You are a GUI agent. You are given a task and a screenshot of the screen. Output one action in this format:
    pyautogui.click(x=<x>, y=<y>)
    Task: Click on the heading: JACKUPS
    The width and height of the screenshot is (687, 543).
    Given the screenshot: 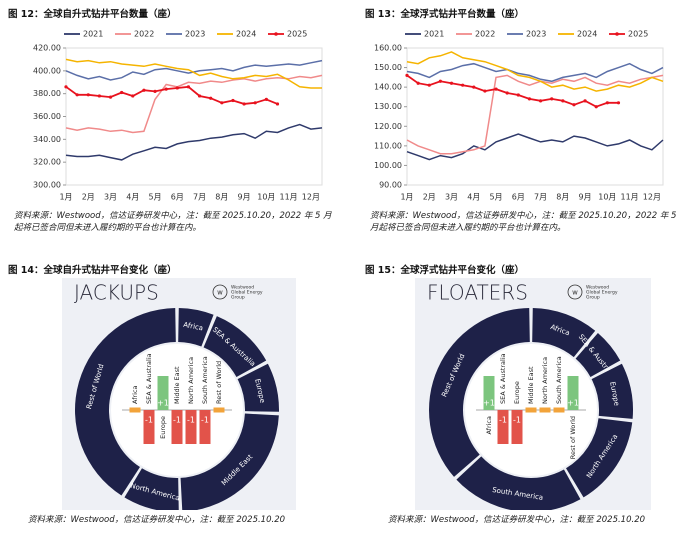 What is the action you would take?
    pyautogui.click(x=116, y=293)
    